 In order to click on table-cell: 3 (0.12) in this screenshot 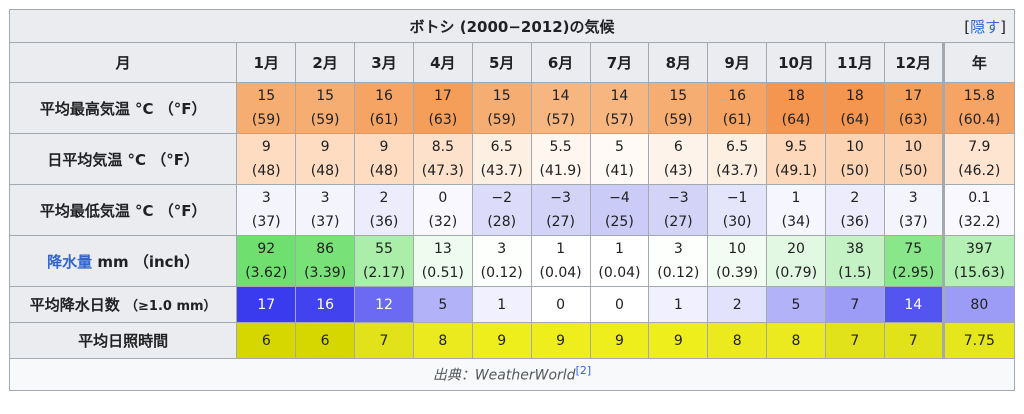, I will do `click(501, 261)`.